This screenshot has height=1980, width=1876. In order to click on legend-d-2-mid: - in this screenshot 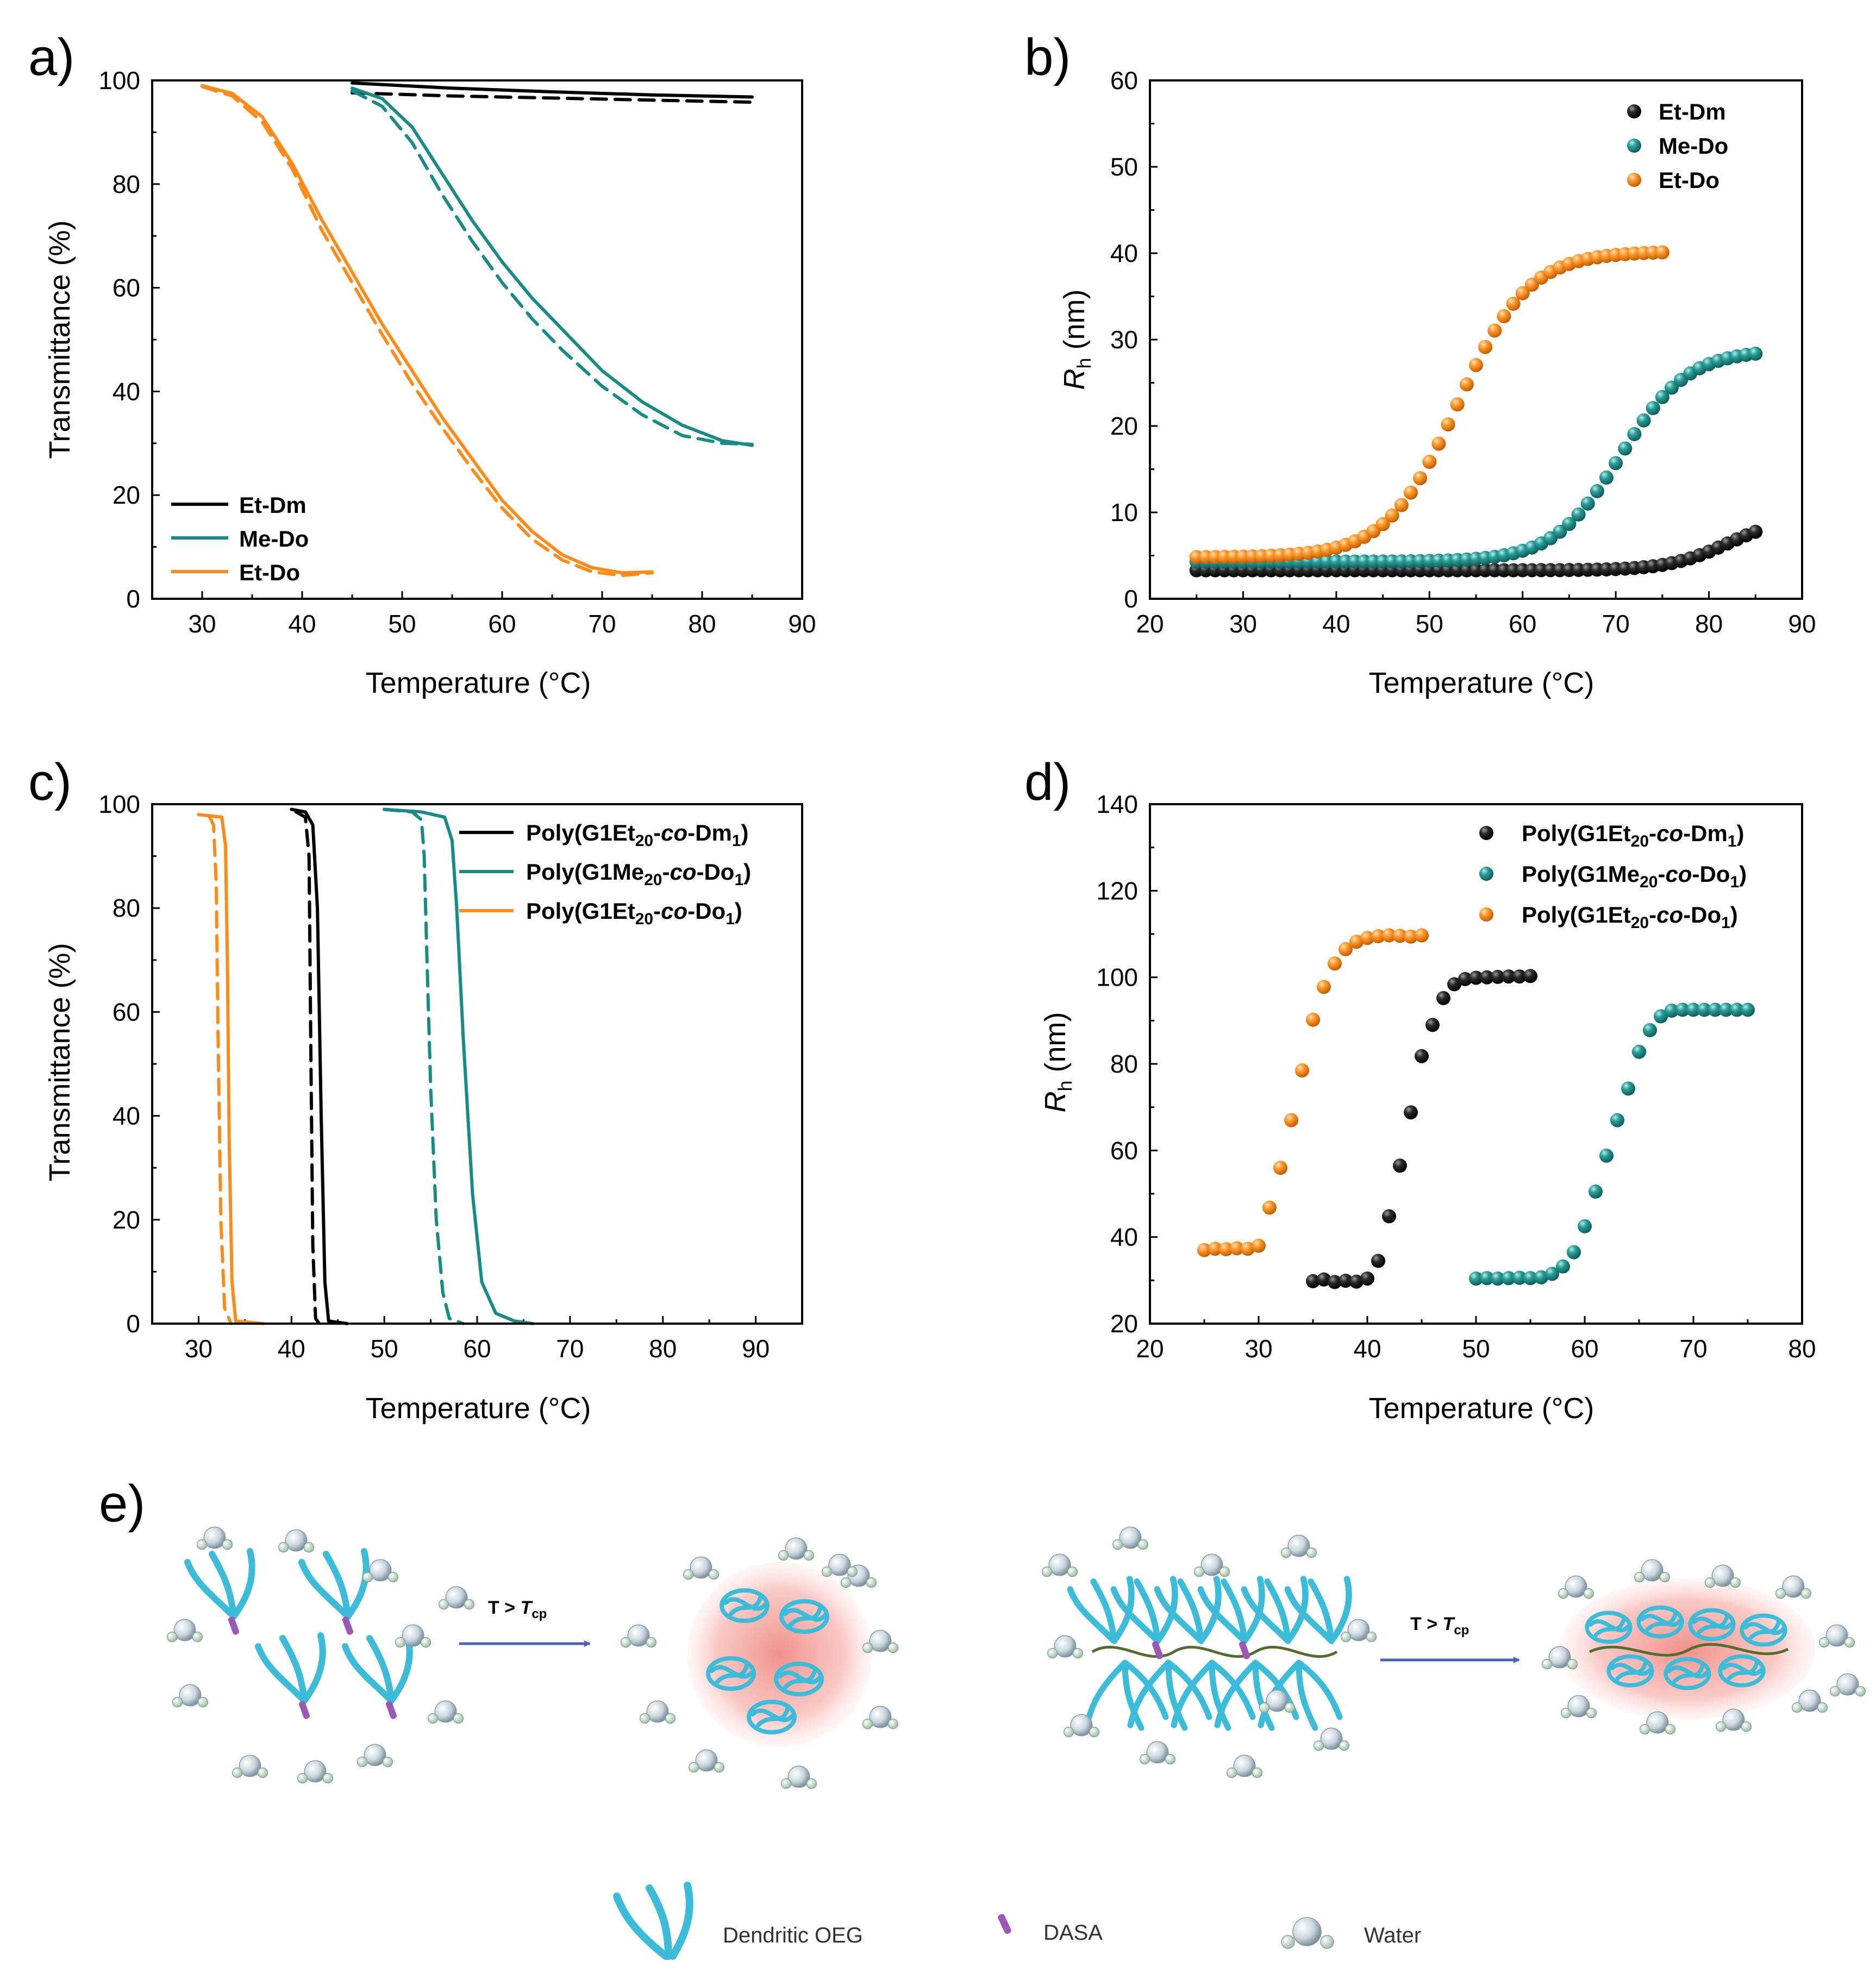, I will do `click(1661, 874)`.